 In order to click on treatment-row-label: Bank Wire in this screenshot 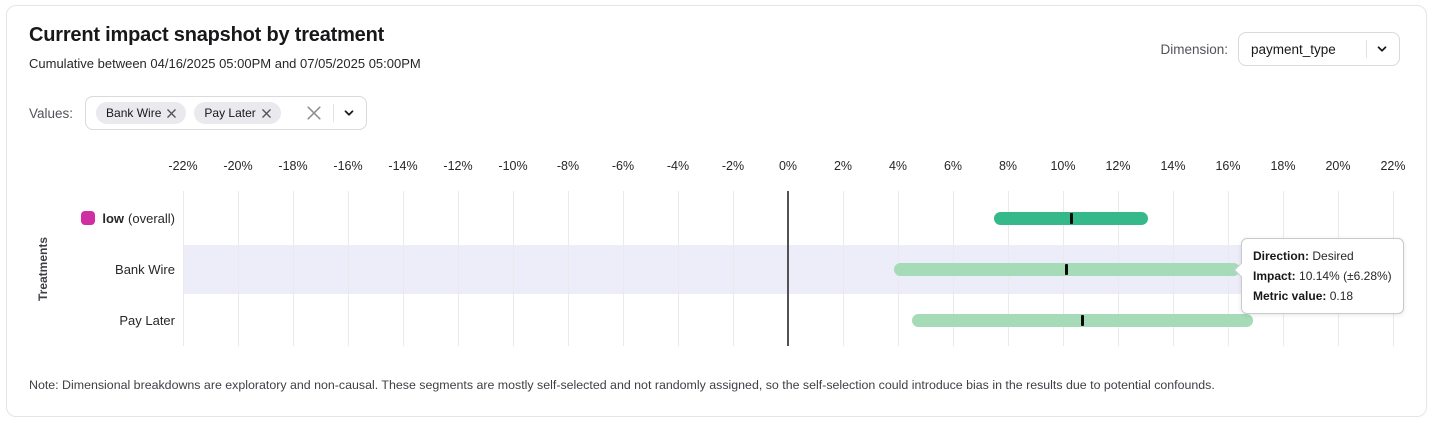, I will do `click(91, 269)`.